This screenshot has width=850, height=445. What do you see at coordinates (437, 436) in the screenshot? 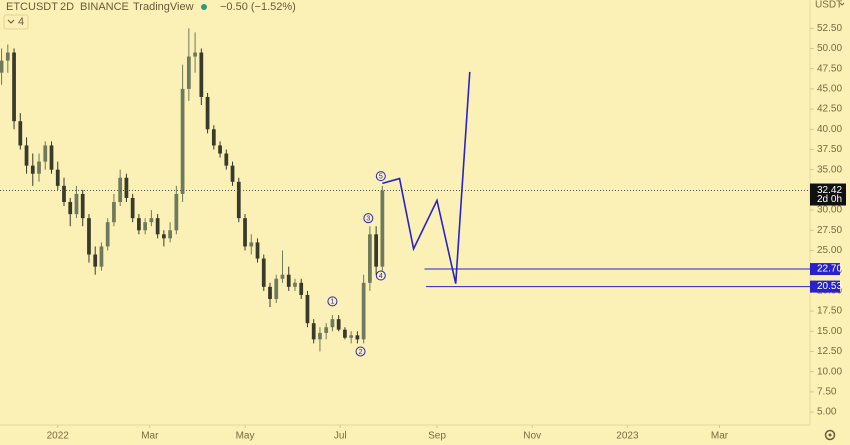
I see `x-tick-label: Sep` at bounding box center [437, 436].